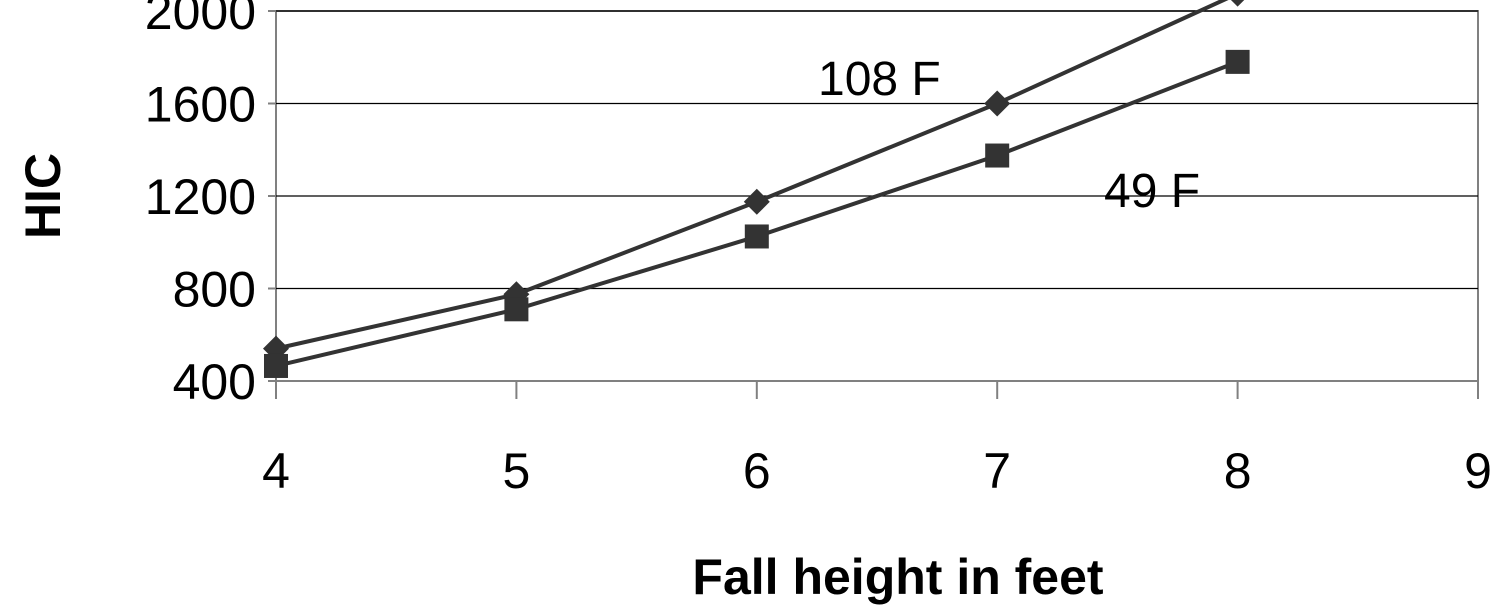 This screenshot has width=1498, height=613. What do you see at coordinates (200, 20) in the screenshot?
I see `y-tick-label: 2000` at bounding box center [200, 20].